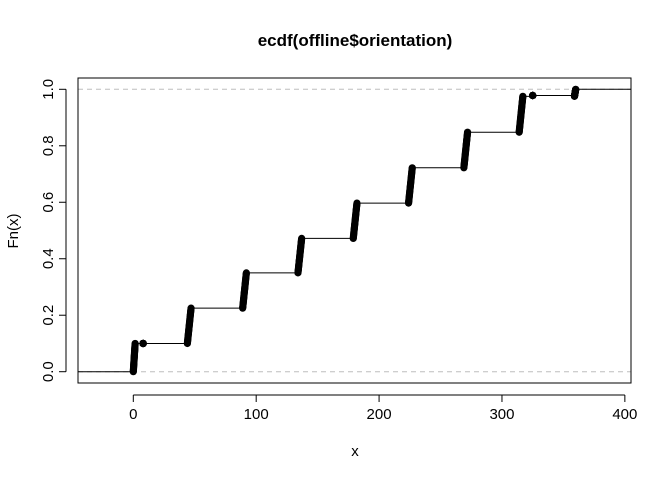 This screenshot has width=672, height=480. What do you see at coordinates (355, 451) in the screenshot?
I see `x-axis-label: x` at bounding box center [355, 451].